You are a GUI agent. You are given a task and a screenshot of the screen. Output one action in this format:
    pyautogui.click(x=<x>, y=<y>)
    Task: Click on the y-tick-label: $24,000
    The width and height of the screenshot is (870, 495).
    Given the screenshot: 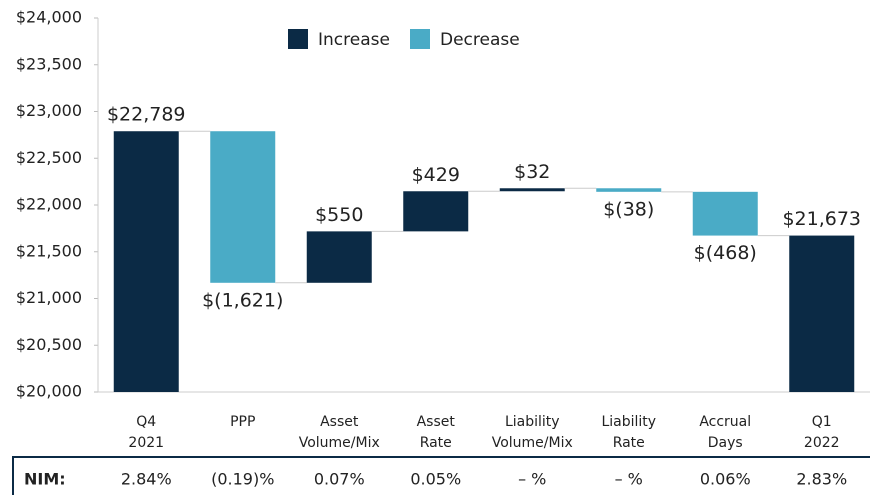 What is the action you would take?
    pyautogui.click(x=49, y=17)
    